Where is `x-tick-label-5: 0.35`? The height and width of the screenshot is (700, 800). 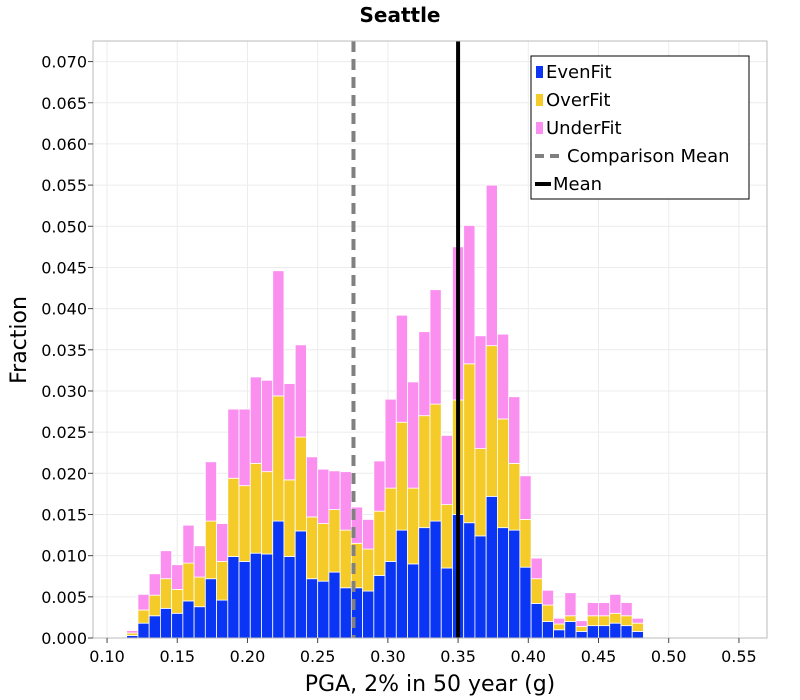 x-tick-label-5: 0.35 is located at coordinates (458, 656).